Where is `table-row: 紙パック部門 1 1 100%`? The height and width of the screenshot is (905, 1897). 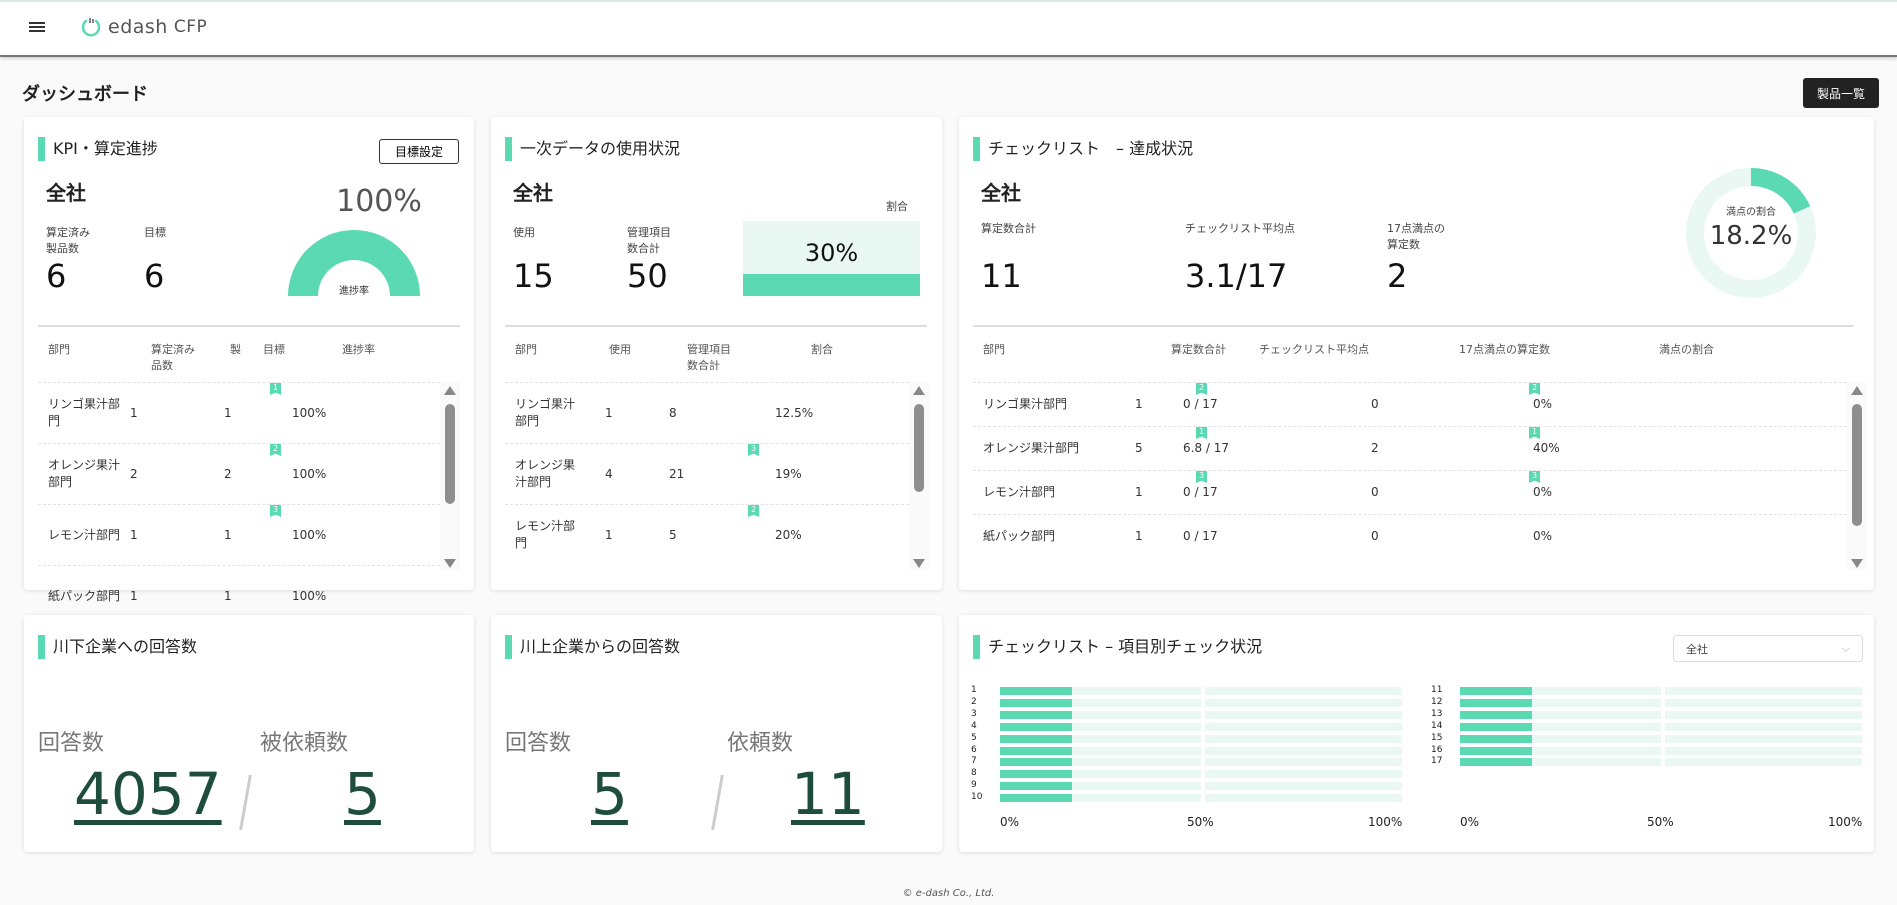
table-row: 紙パック部門 1 1 100% is located at coordinates (239, 595).